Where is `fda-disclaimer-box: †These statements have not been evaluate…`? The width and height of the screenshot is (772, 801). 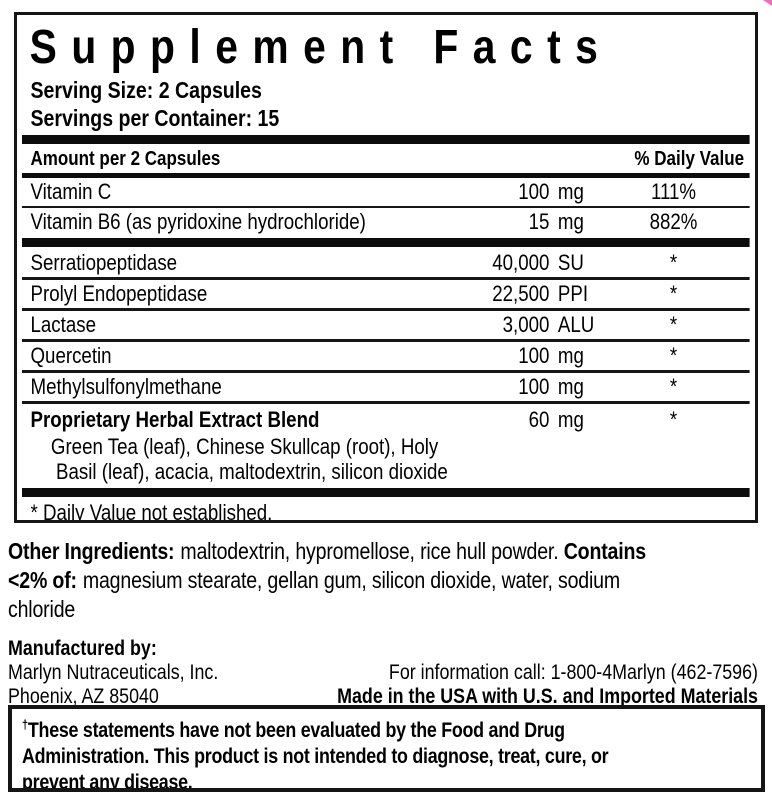
fda-disclaimer-box: †These statements have not been evaluate… is located at coordinates (386, 748).